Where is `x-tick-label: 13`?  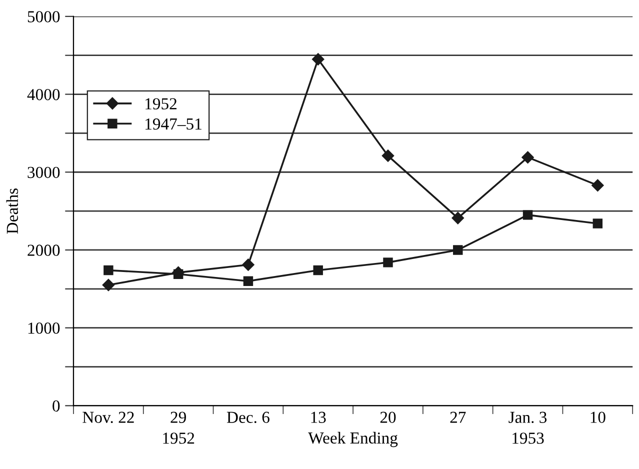 x-tick-label: 13 is located at coordinates (318, 417).